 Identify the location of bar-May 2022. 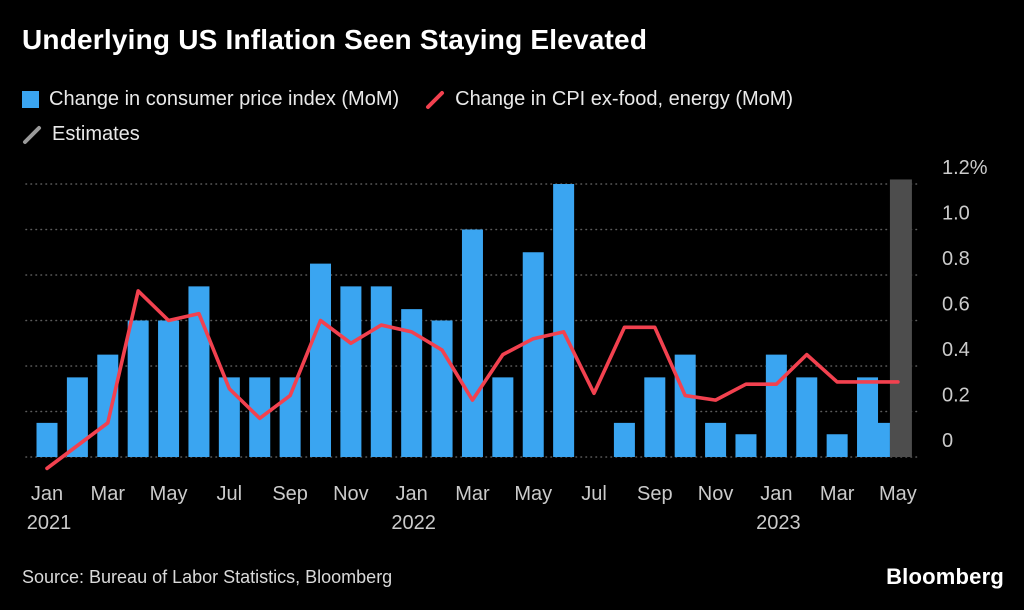
(533, 354).